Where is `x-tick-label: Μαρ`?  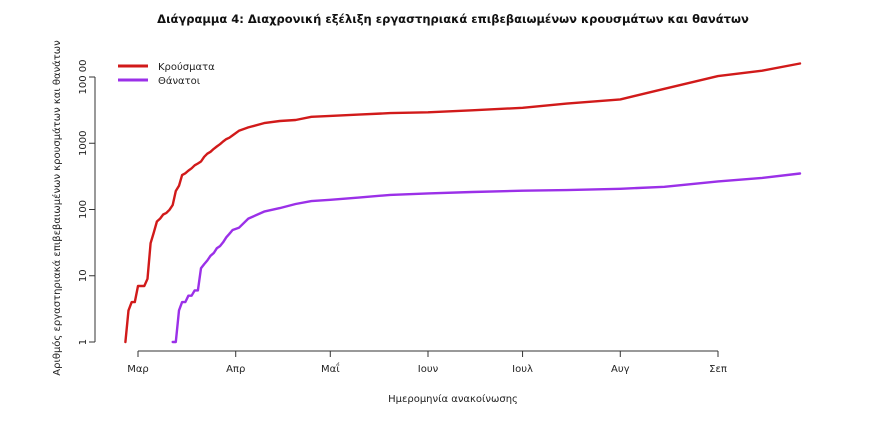
x-tick-label: Μαρ is located at coordinates (138, 369).